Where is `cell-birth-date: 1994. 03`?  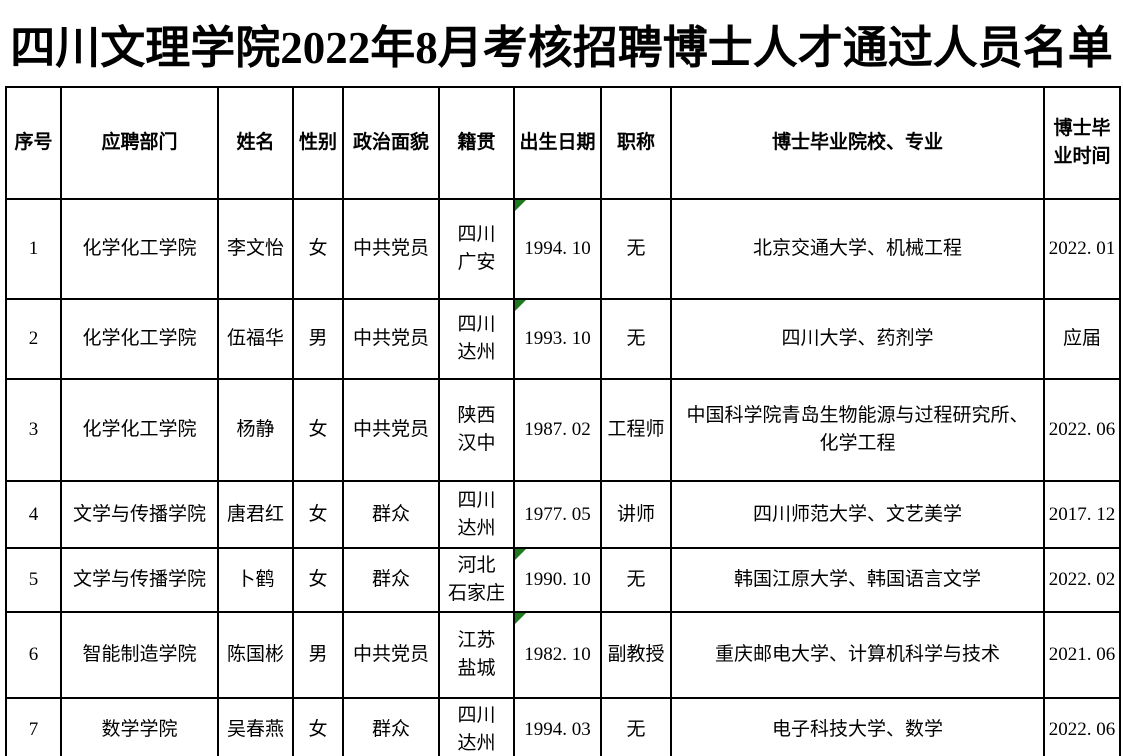
cell-birth-date: 1994. 03 is located at coordinates (557, 726).